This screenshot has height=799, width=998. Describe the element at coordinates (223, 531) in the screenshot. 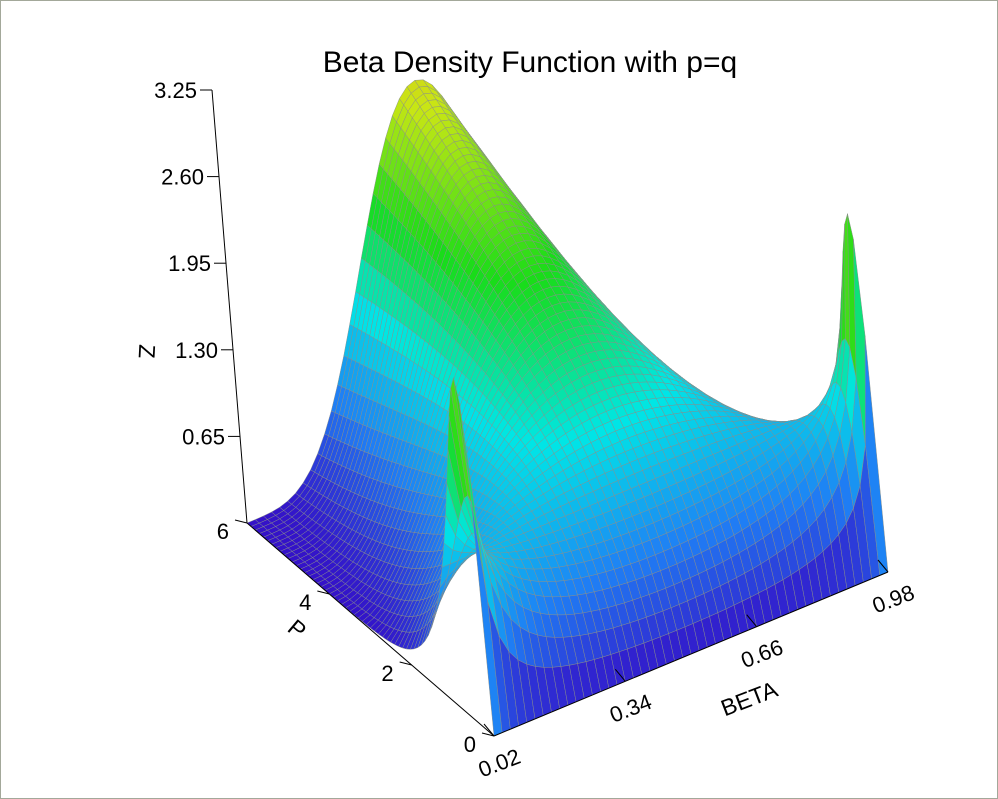

I see `p-tick-label: 6` at that location.